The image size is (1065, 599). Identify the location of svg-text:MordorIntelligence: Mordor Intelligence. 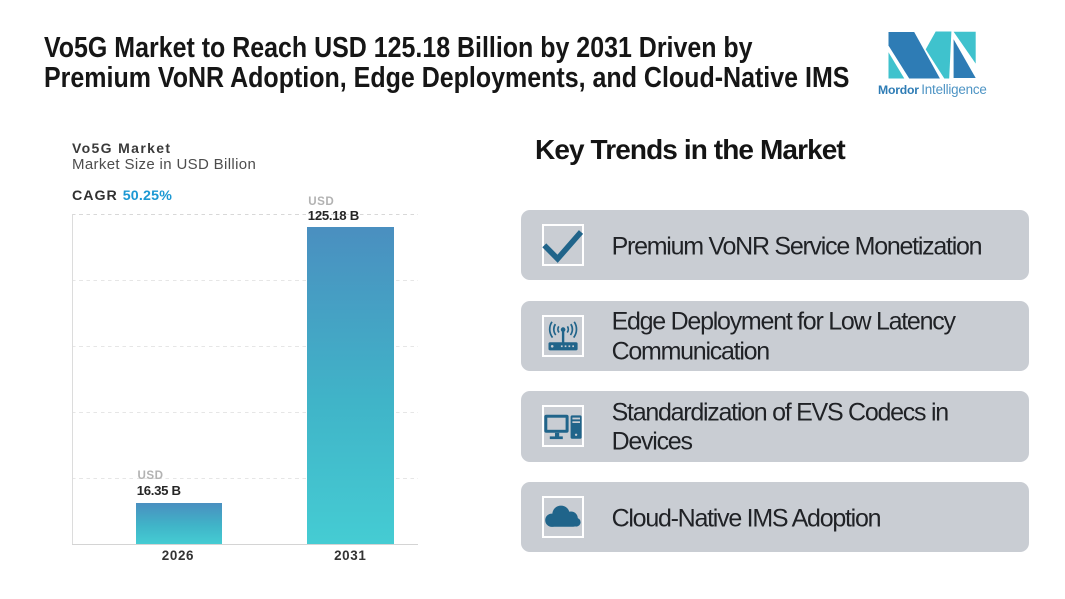
(932, 89).